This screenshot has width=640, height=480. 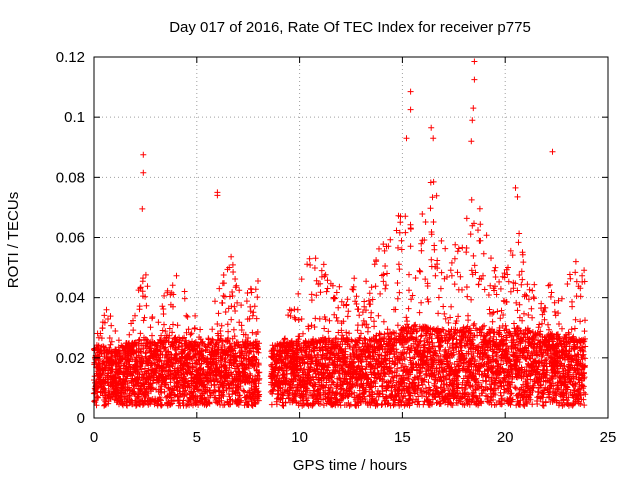 I want to click on x-tick-label: 5, so click(x=197, y=437).